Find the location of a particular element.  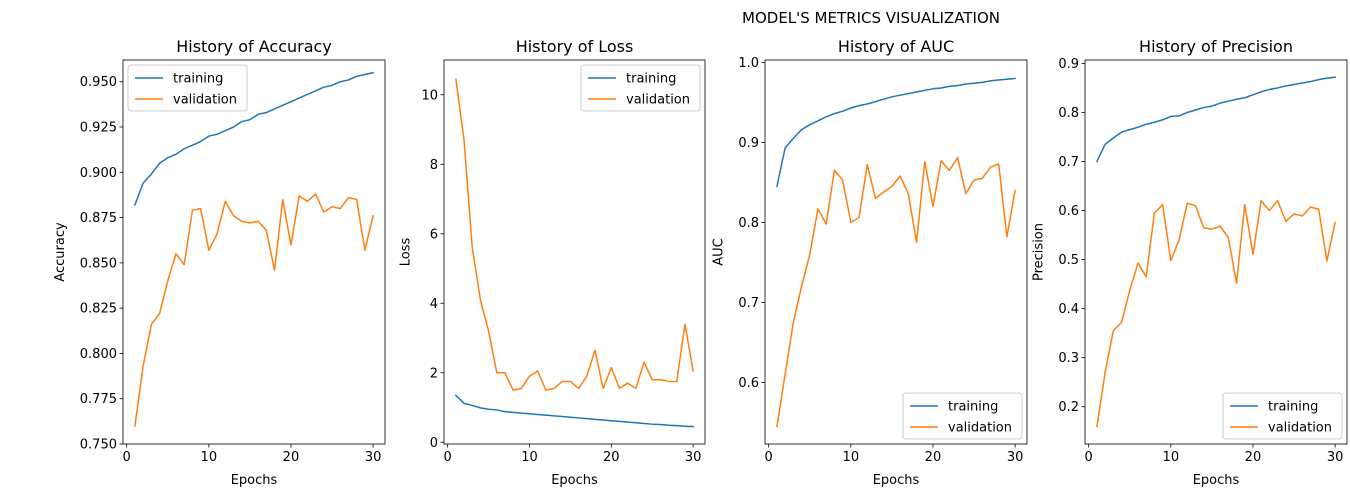

auc-x-tick-label: 20 is located at coordinates (933, 457).